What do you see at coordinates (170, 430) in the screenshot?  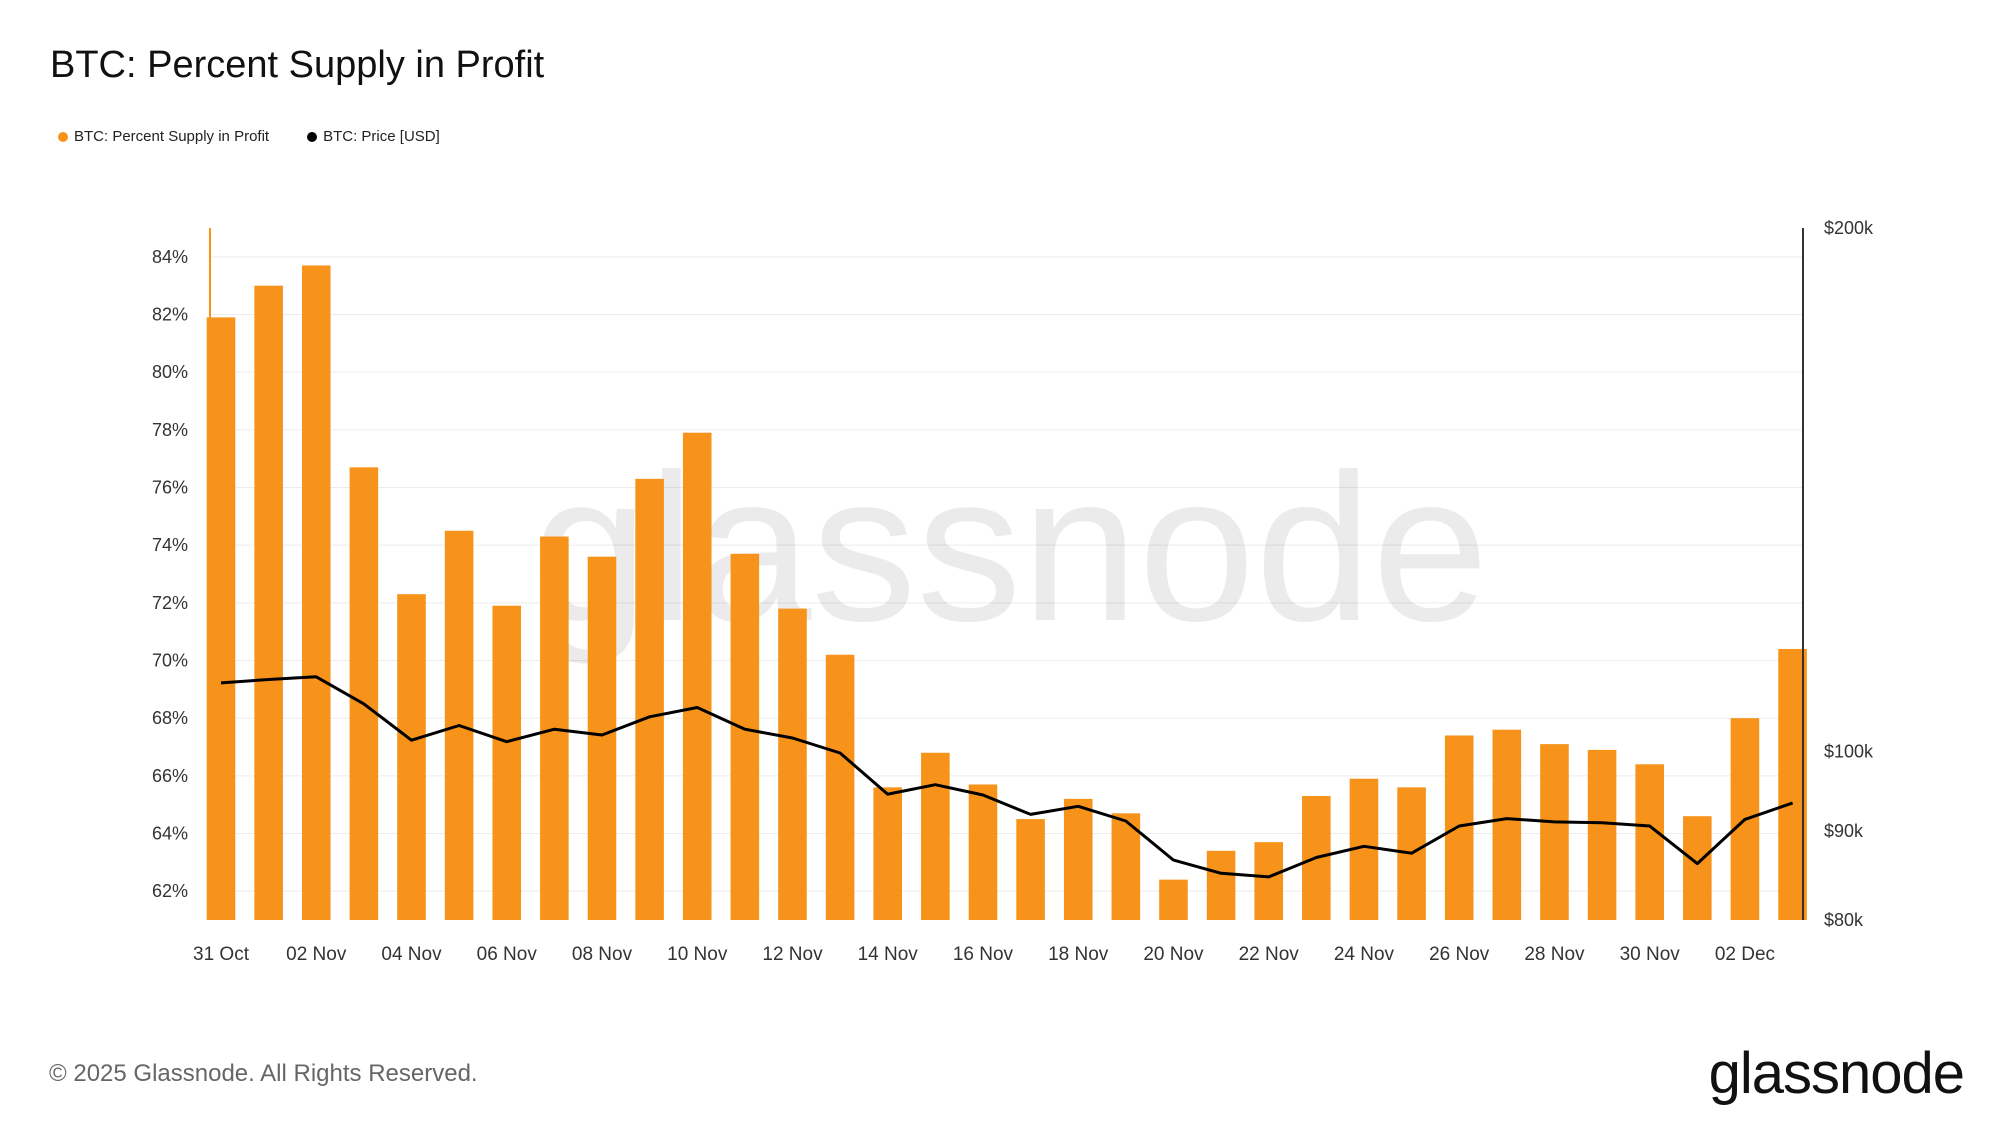 I see `y-left-tick-label: 78%` at bounding box center [170, 430].